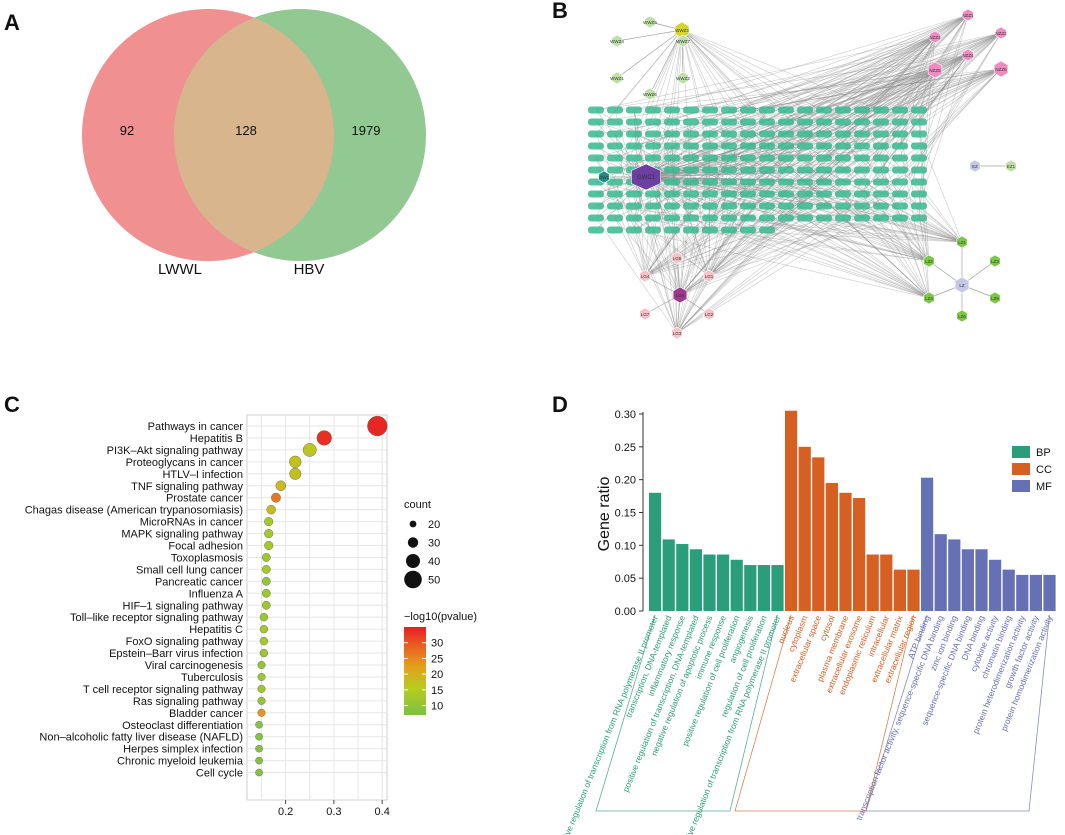 The image size is (1065, 835). Describe the element at coordinates (629, 513) in the screenshot. I see `bar-y-axis: 0.00 0.05 0.10 0.15 0.20 0.25 0.30` at that location.